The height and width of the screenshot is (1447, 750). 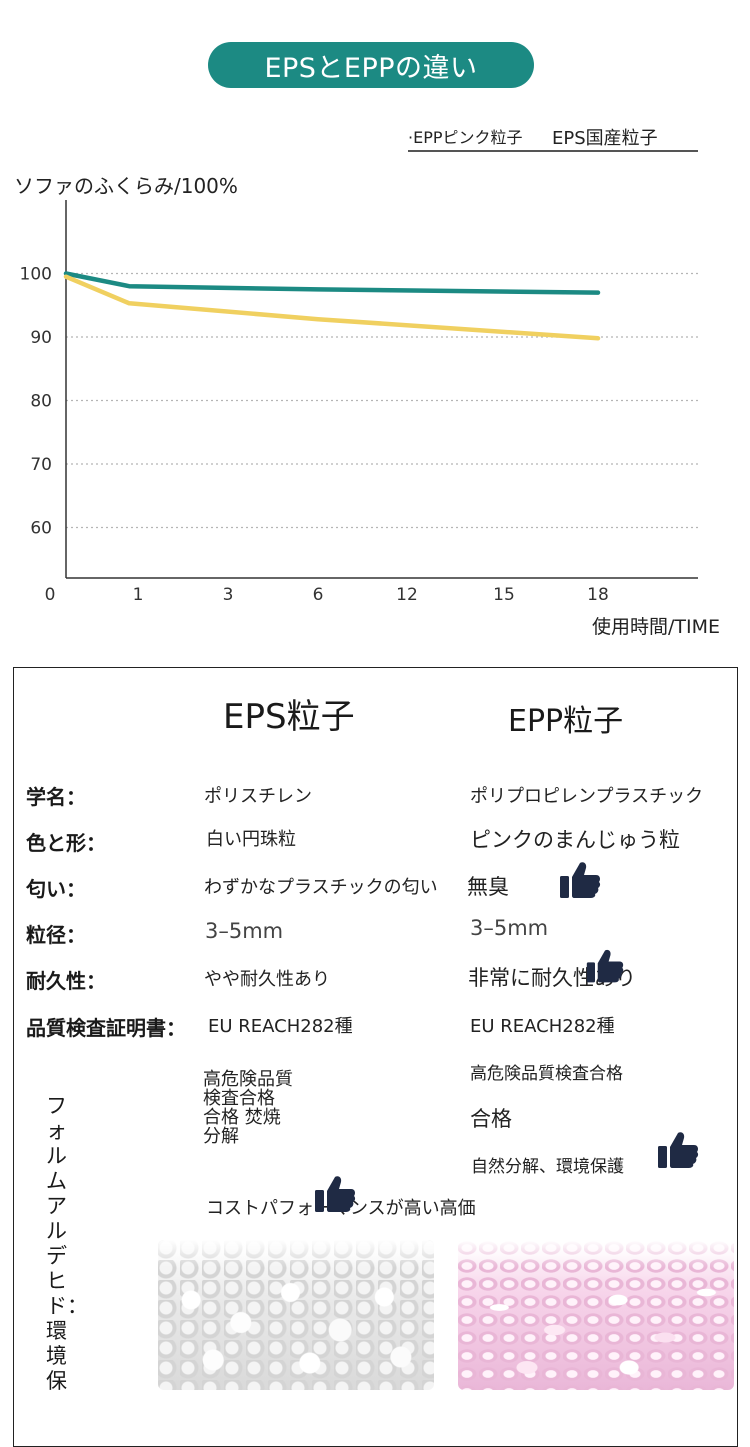 I want to click on x-axis-title: 使用時間/TIME, so click(x=656, y=627).